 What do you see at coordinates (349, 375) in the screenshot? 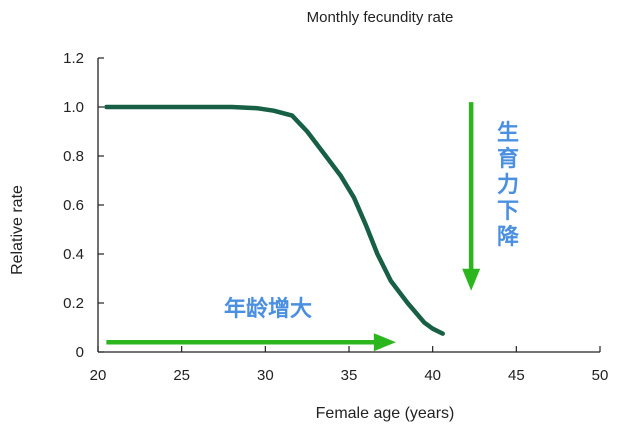
I see `x-tick-label: 35` at bounding box center [349, 375].